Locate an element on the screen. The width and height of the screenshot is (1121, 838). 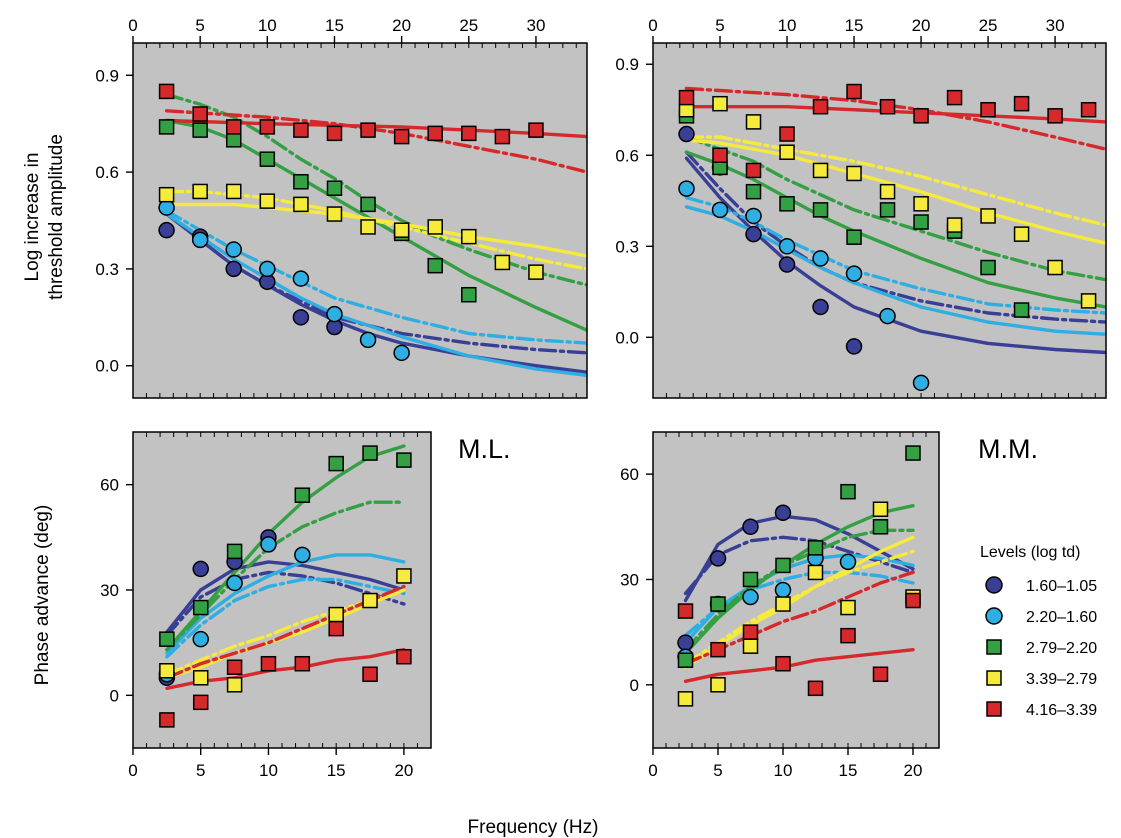
x-tick-label: 15 is located at coordinates (336, 770).